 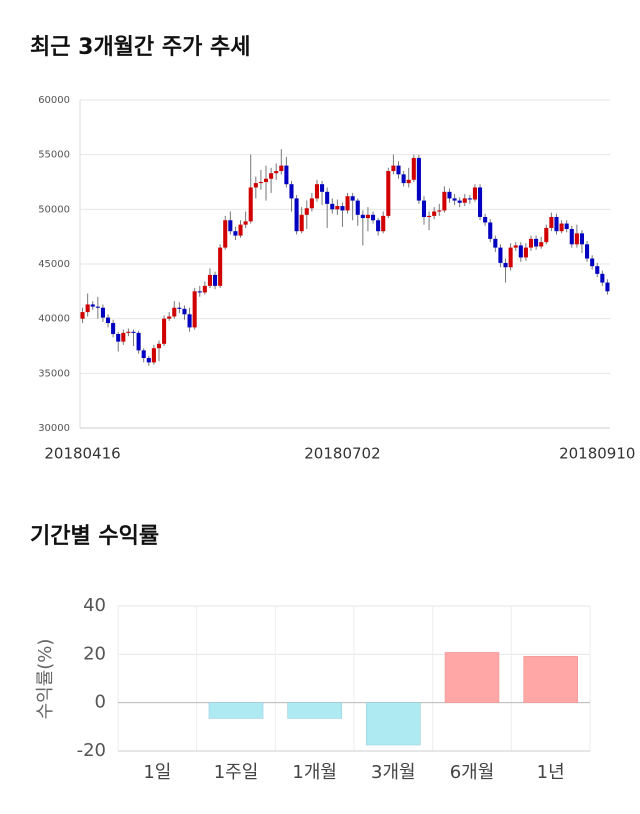 I want to click on x-tick-label: 1년, so click(x=551, y=772).